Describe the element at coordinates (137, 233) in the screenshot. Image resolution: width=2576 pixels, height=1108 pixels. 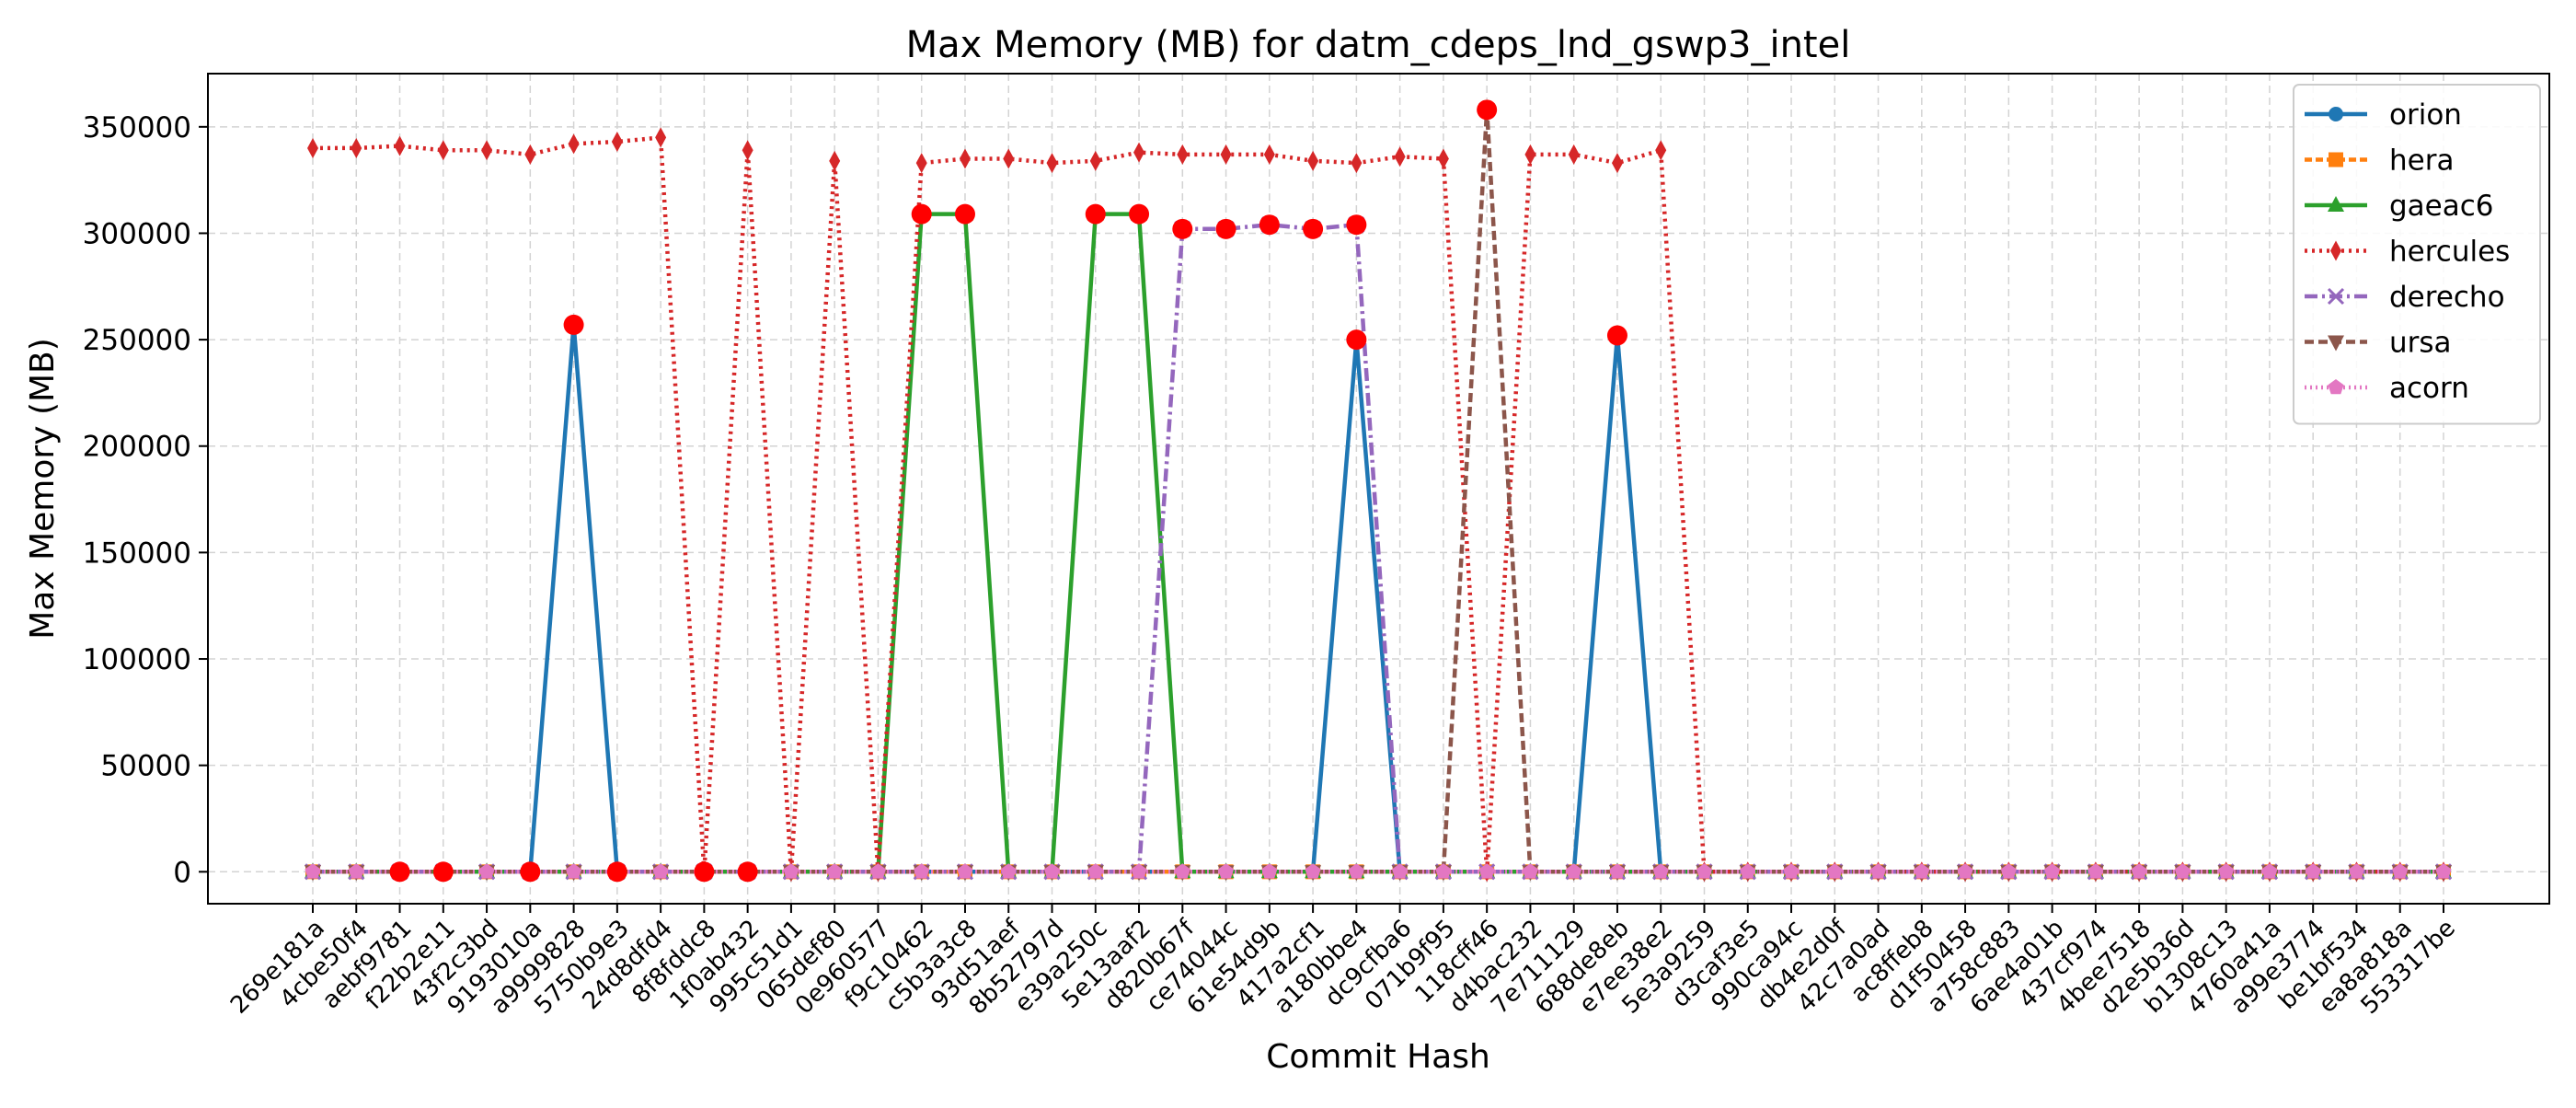
I see `y-tick-label: 300000` at that location.